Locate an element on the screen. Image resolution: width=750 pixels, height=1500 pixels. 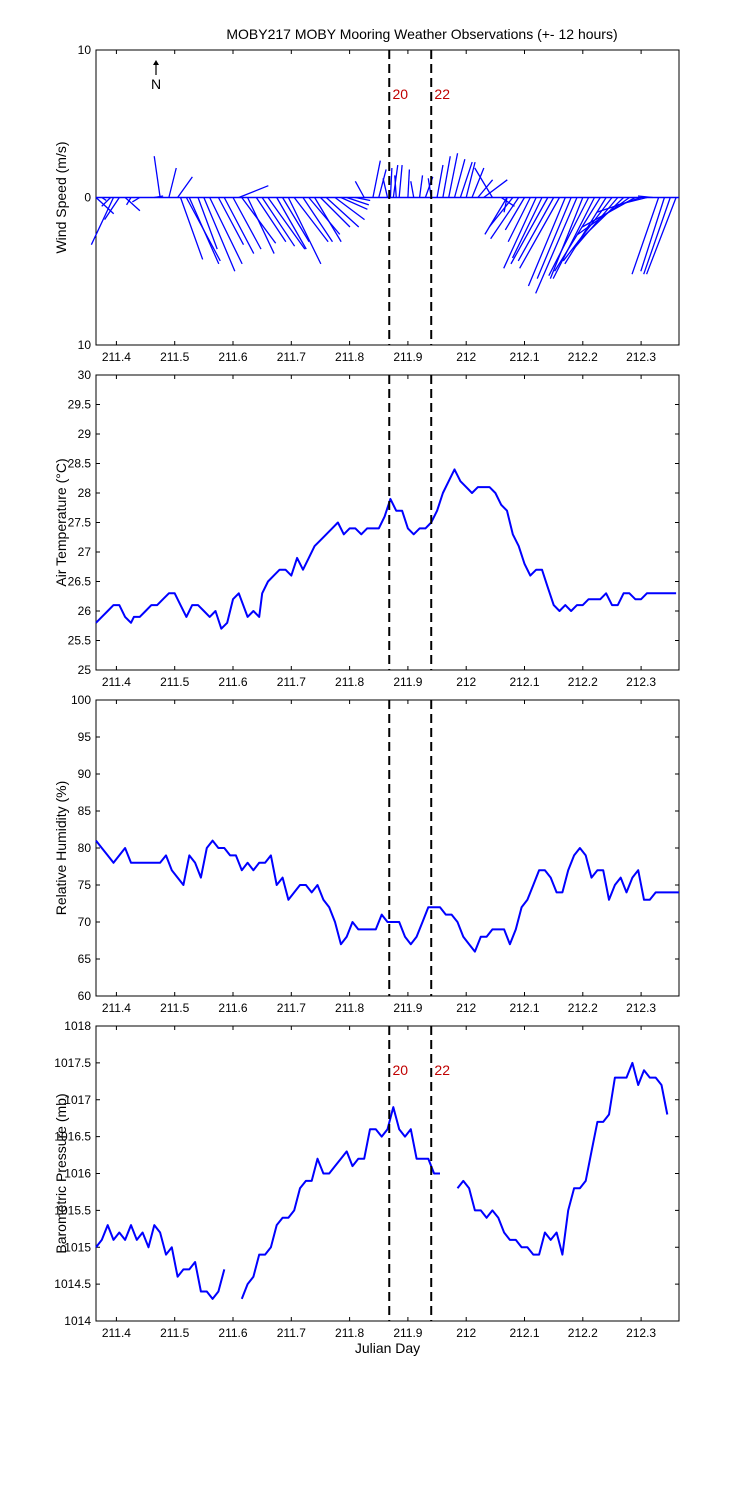
y-tick-label: 80 is located at coordinates (85, 848).